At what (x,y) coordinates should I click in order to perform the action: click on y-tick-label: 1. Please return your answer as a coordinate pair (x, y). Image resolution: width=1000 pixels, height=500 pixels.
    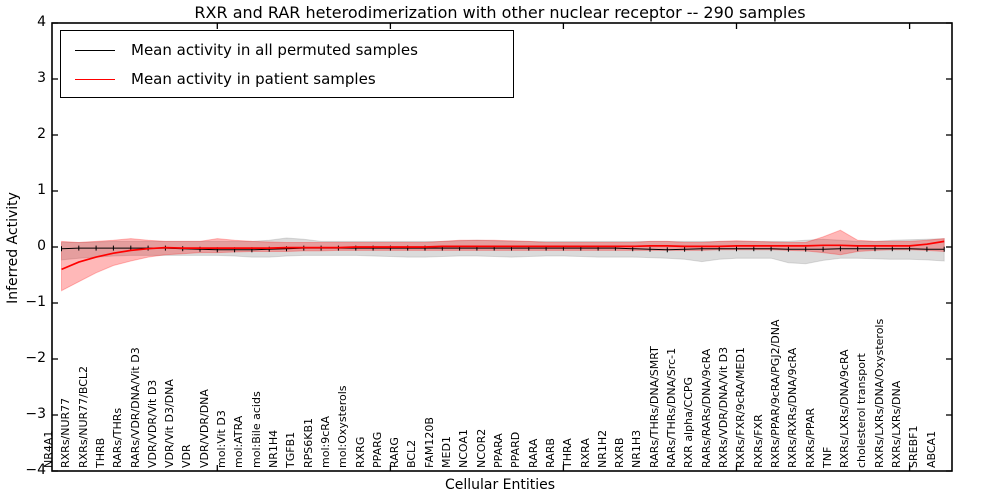
    Looking at the image, I should click on (41, 190).